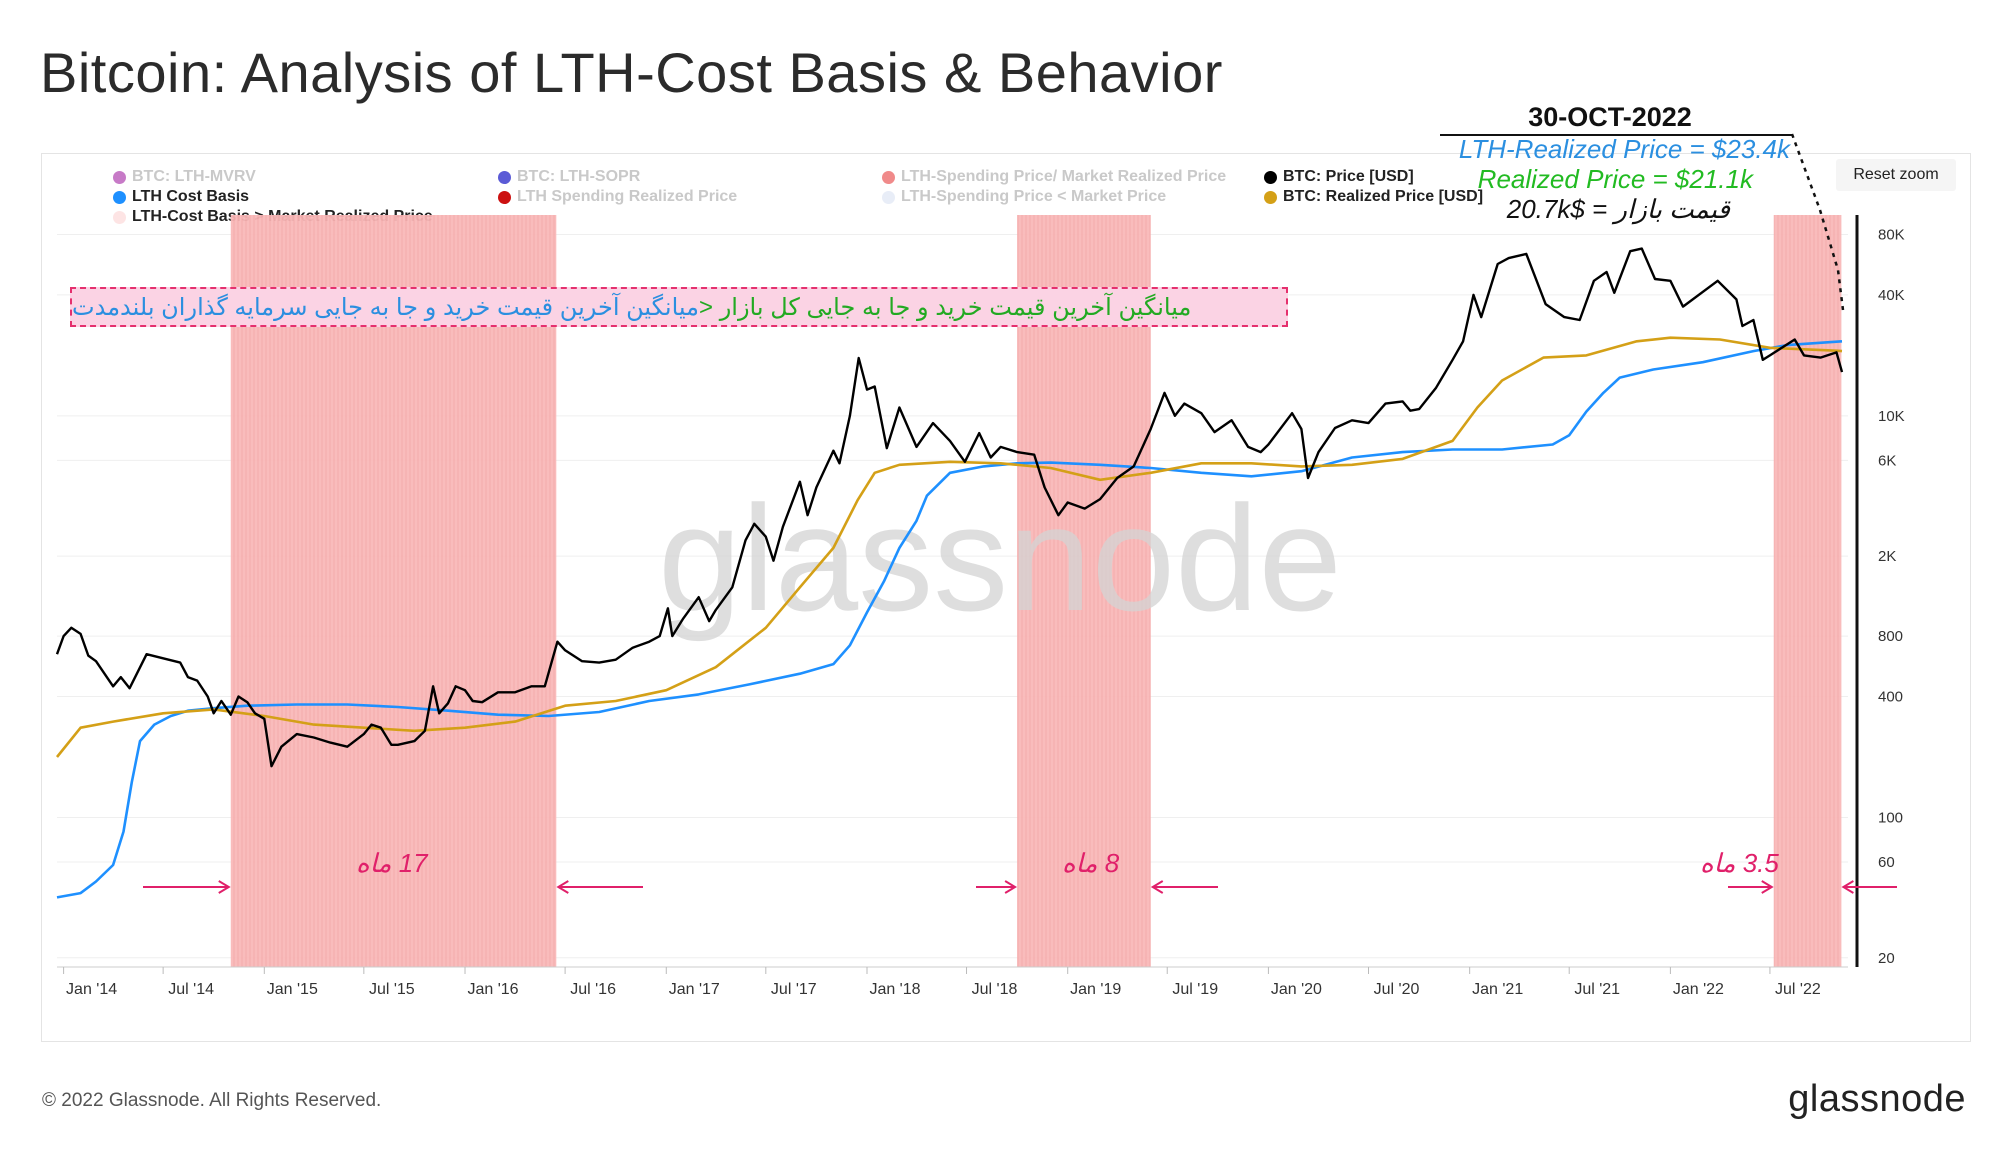 This screenshot has height=1155, width=2000. I want to click on glassnode-logo: glassnode, so click(1877, 1099).